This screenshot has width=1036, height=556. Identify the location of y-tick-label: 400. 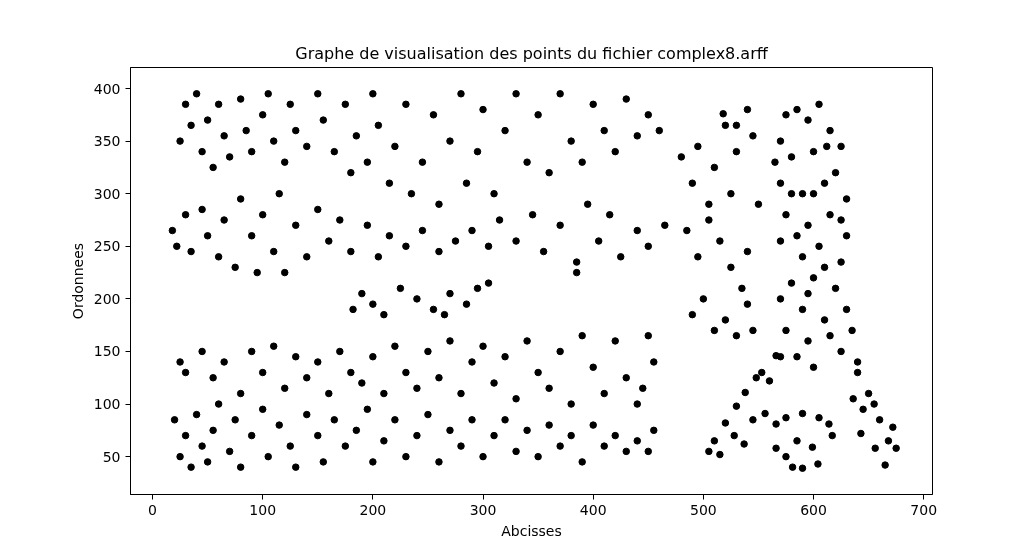
(107, 88).